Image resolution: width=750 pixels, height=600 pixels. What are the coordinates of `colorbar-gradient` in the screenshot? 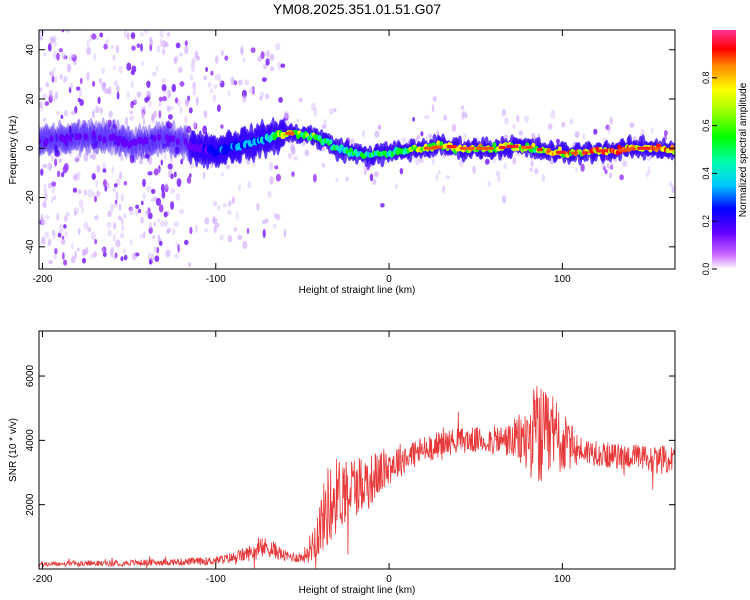 It's located at (724, 149).